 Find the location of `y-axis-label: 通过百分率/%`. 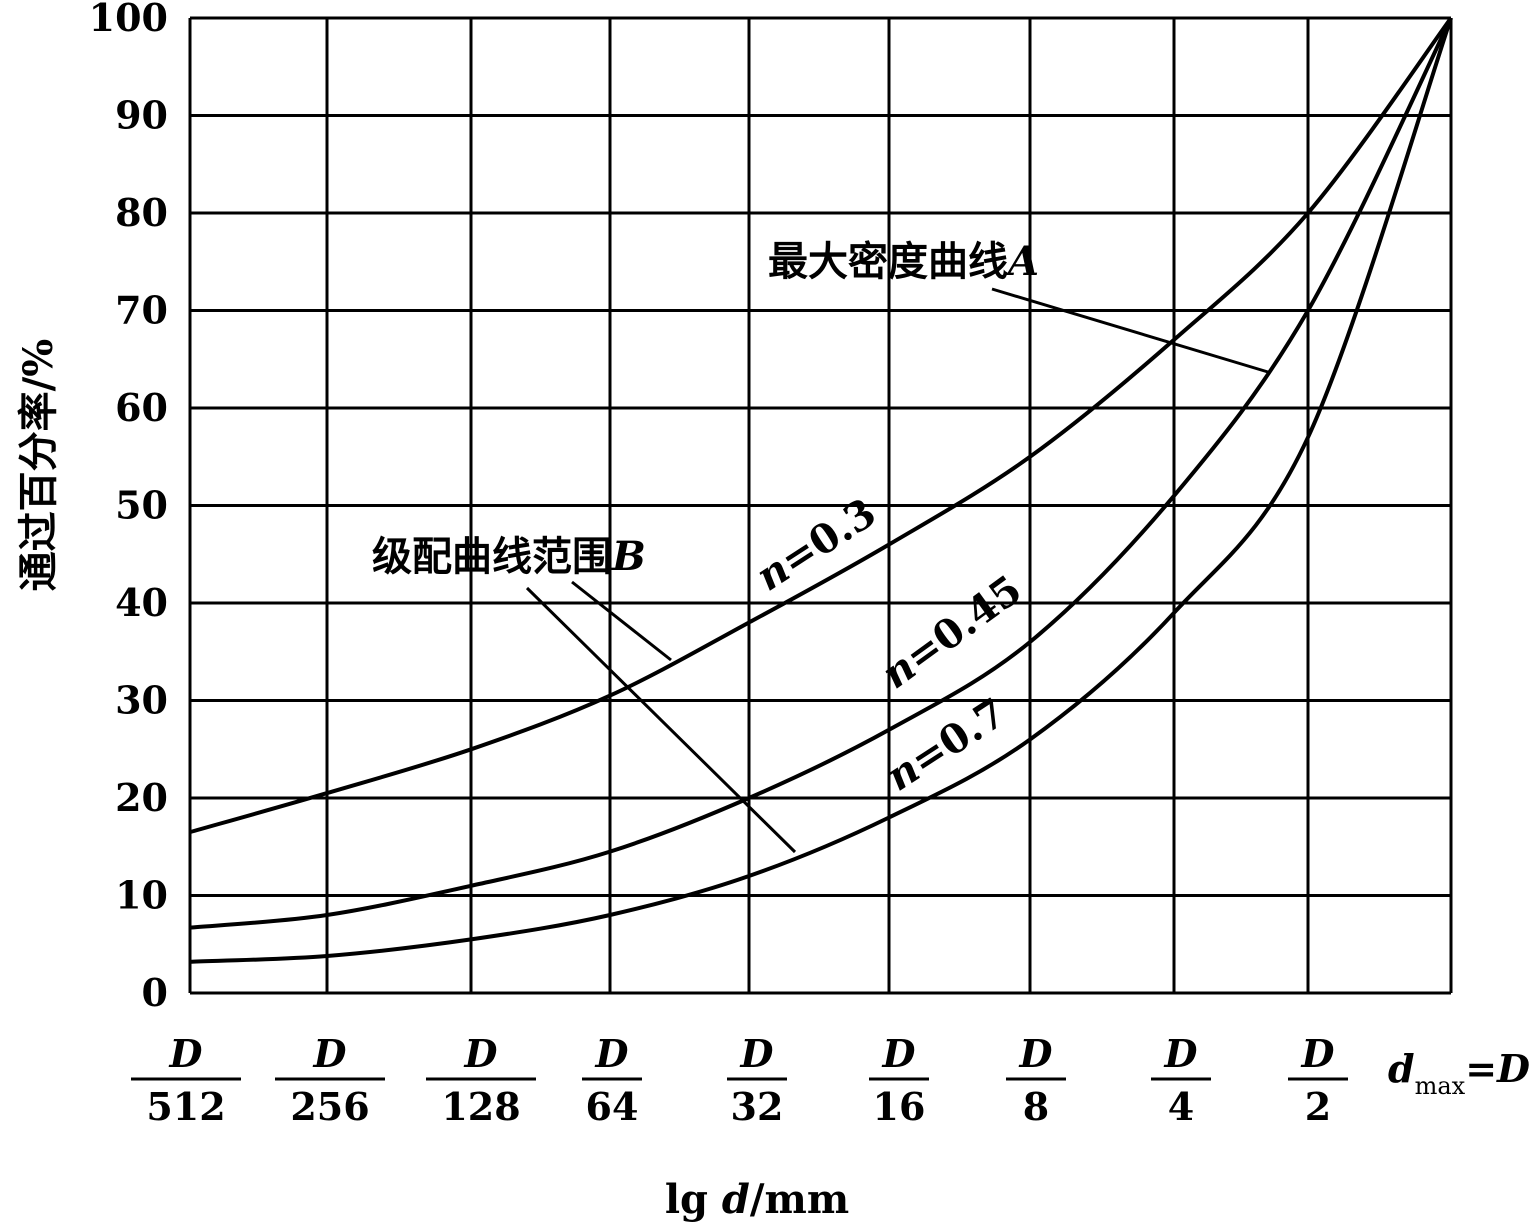

y-axis-label: 通过百分率/% is located at coordinates (38, 465).